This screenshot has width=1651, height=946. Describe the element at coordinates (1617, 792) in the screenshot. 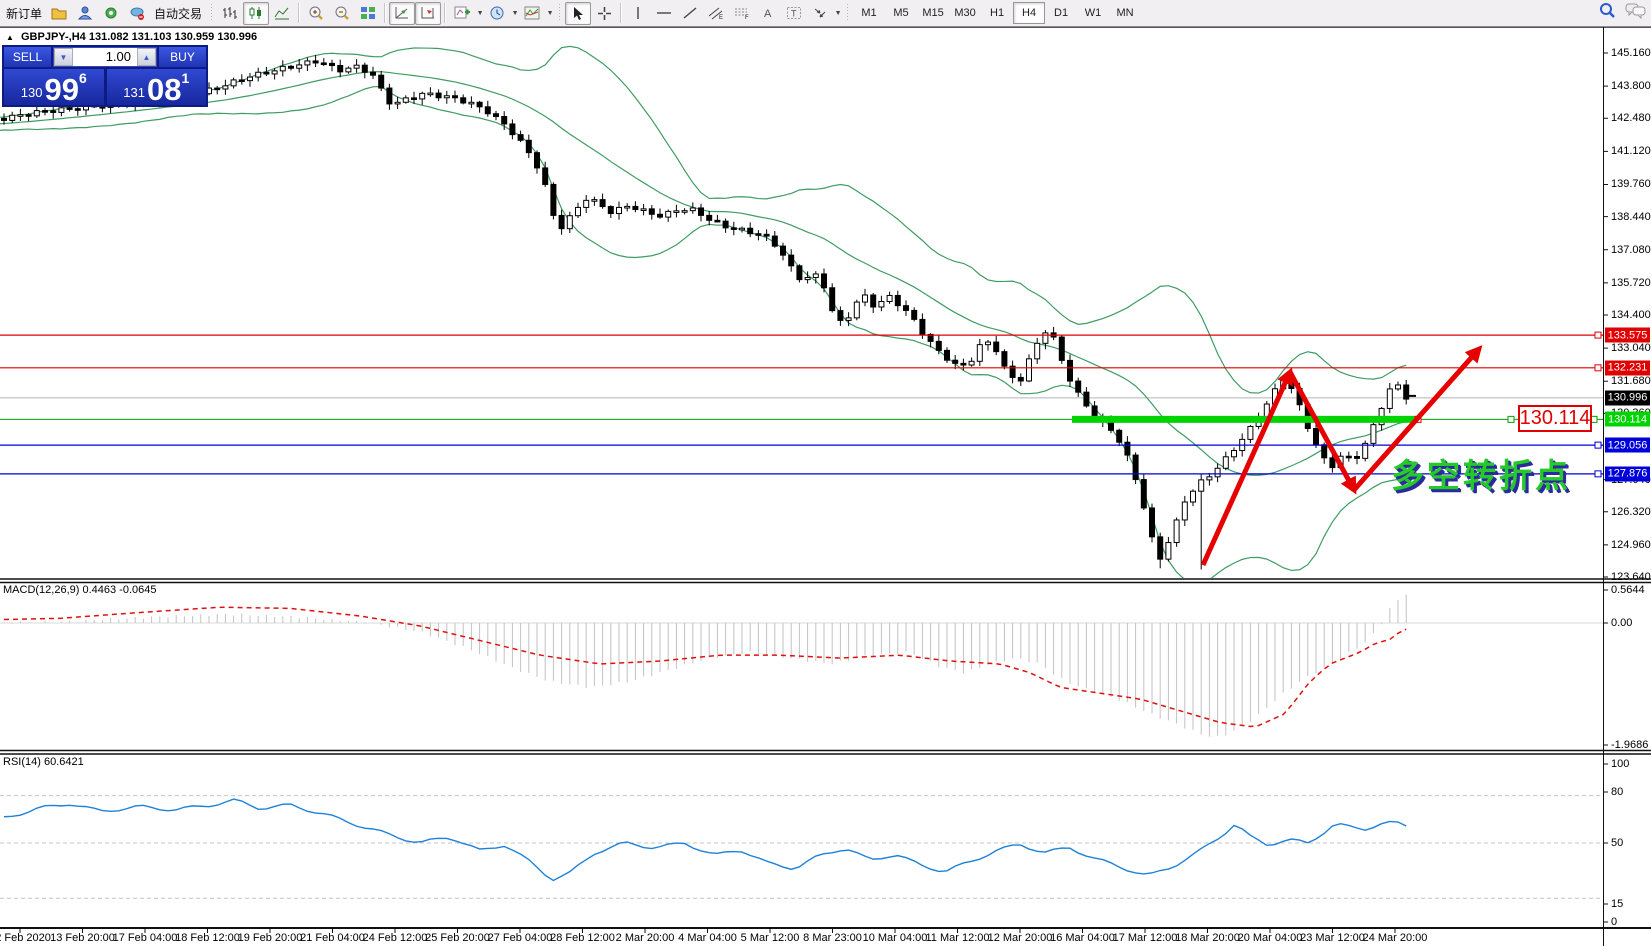

I see `indicator-scale-label: 80` at that location.